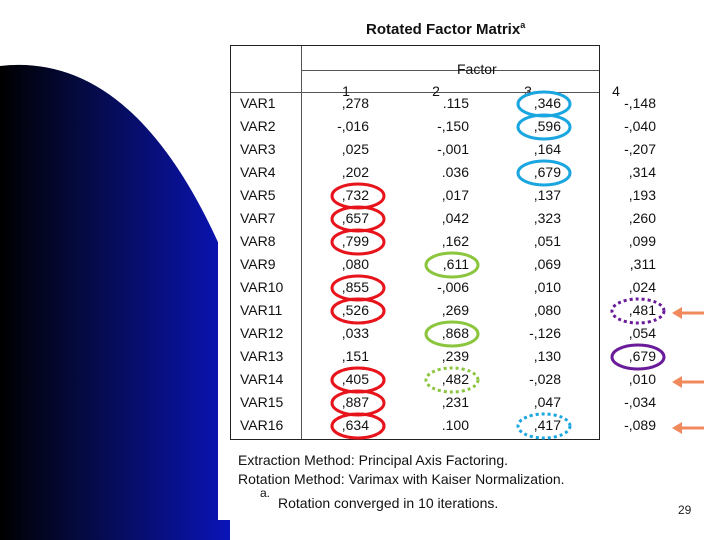 This screenshot has height=540, width=720. Describe the element at coordinates (265, 493) in the screenshot. I see `footnote-marker: a.` at that location.